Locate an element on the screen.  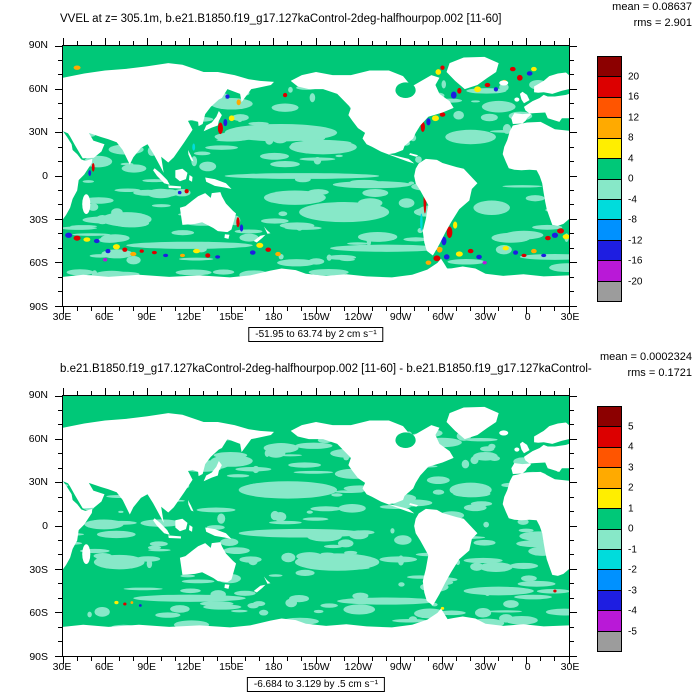
anomaly-features is located at coordinates (325, 532).